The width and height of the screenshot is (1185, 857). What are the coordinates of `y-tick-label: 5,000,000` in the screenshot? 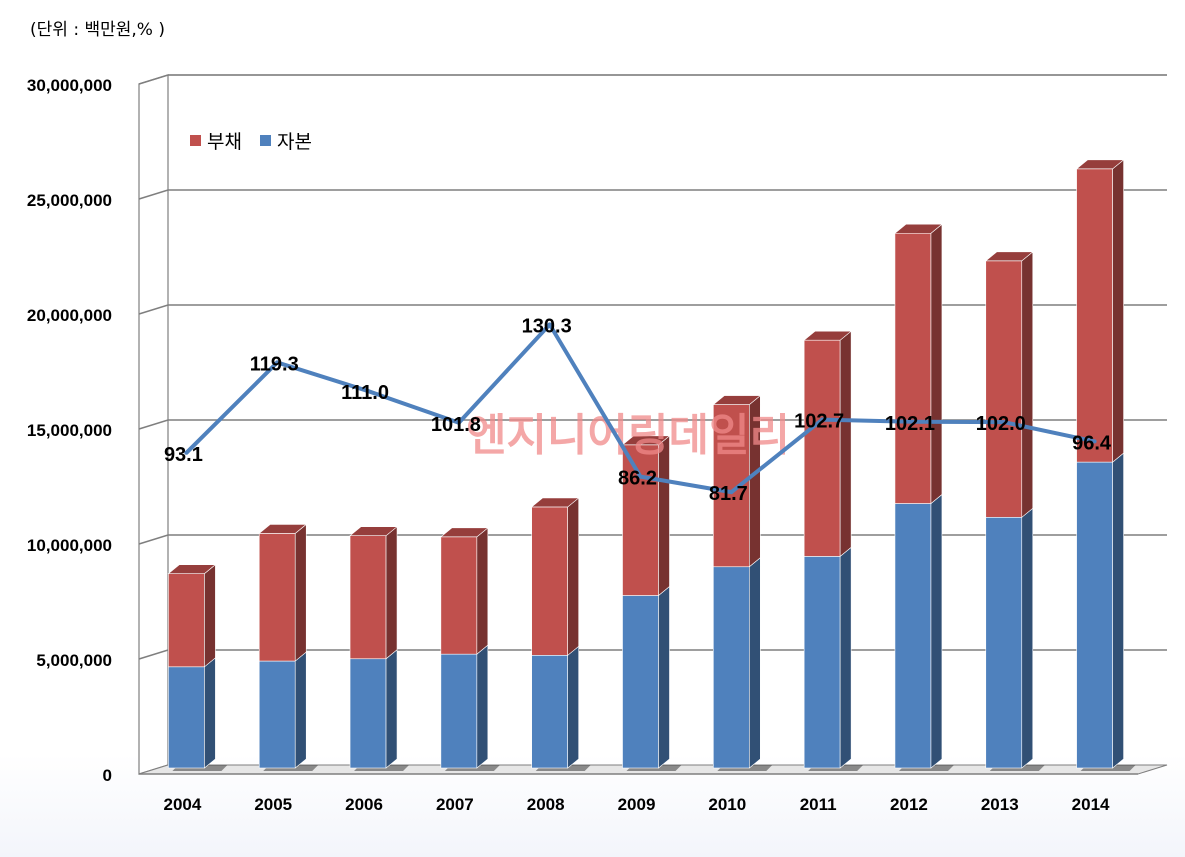 It's located at (74, 660).